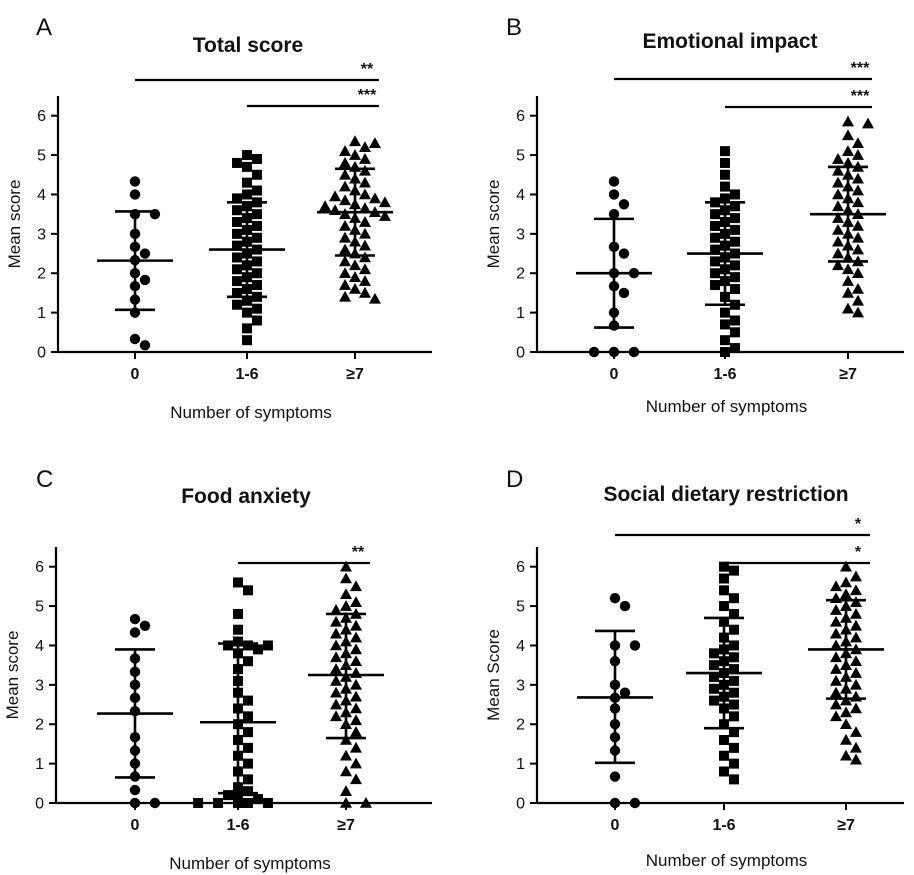  What do you see at coordinates (41, 234) in the screenshot?
I see `y-tick-label: 3` at bounding box center [41, 234].